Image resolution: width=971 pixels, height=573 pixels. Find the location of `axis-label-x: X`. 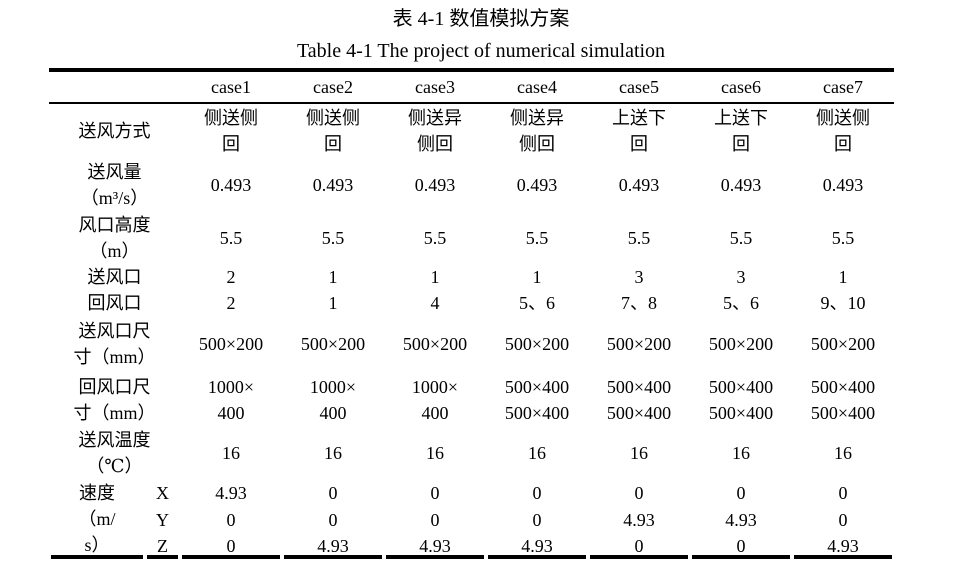

axis-label-x: X is located at coordinates (162, 492).